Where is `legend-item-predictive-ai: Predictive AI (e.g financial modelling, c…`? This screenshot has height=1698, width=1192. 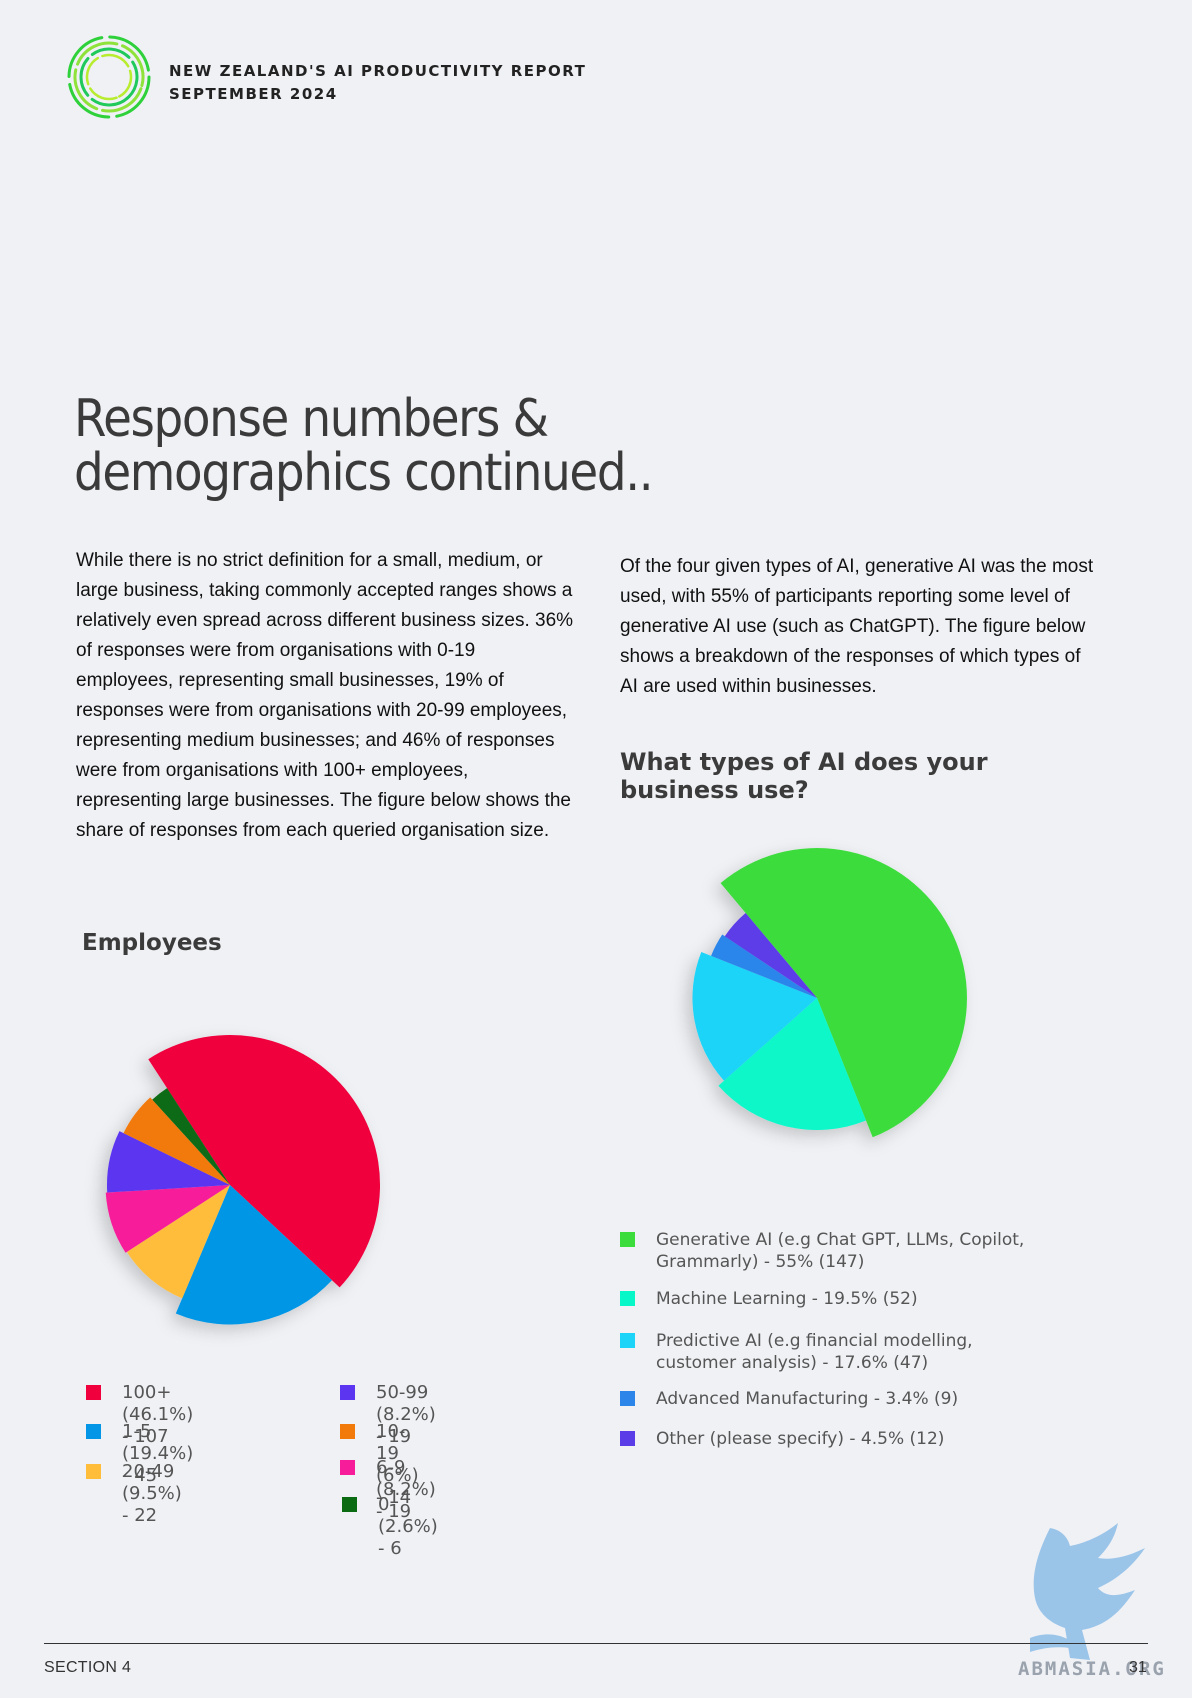
legend-item-predictive-ai: Predictive AI (e.g financial modelling, c… is located at coordinates (828, 1352).